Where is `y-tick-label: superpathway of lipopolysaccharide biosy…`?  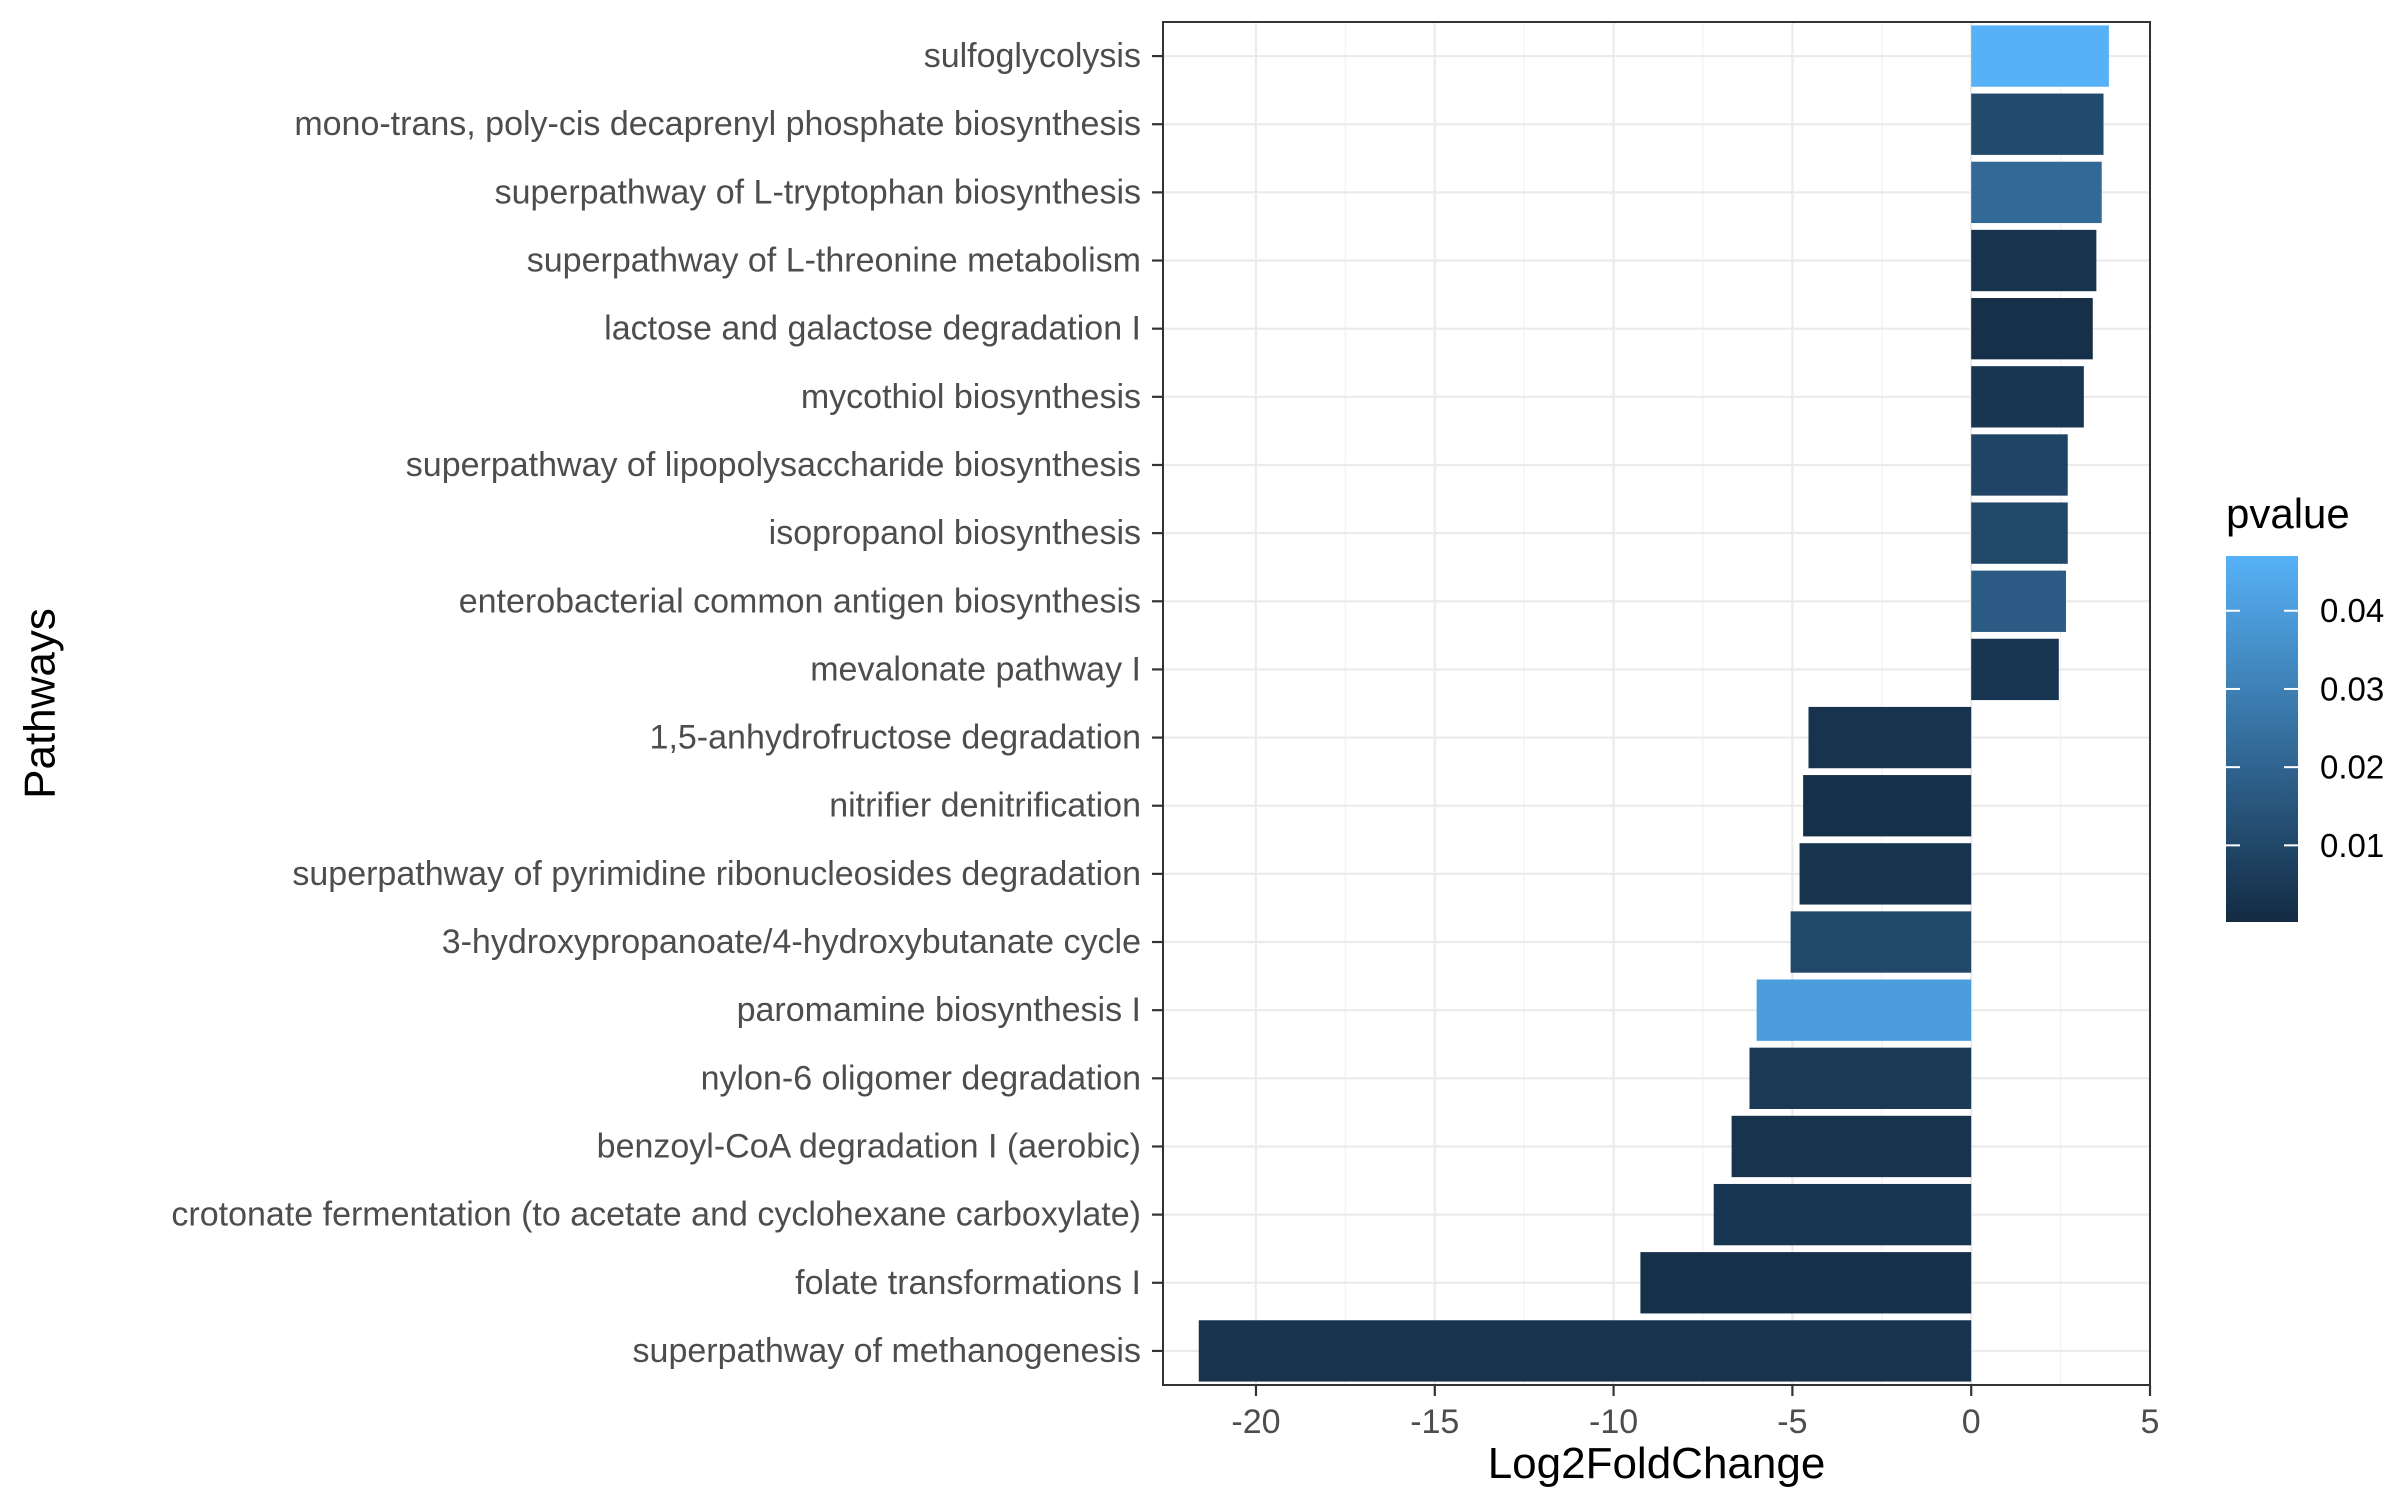
y-tick-label: superpathway of lipopolysaccharide biosy… is located at coordinates (773, 465).